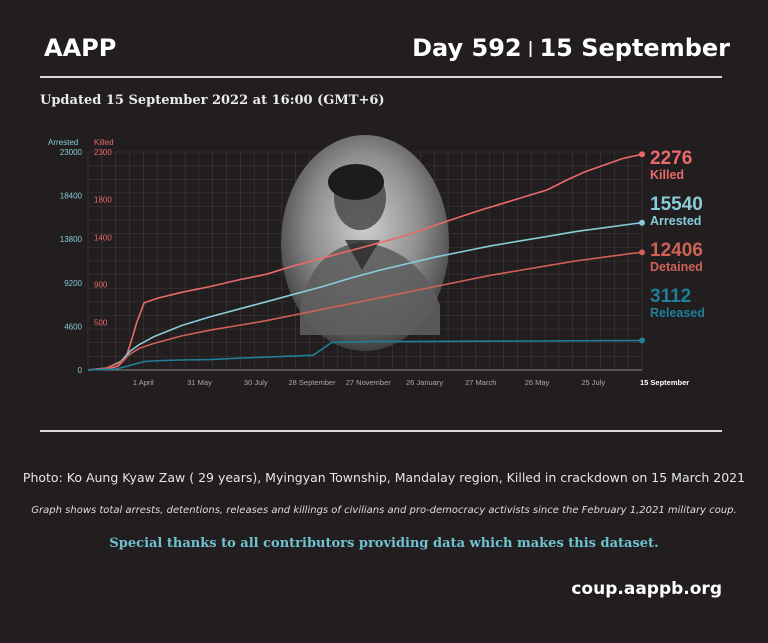 Image resolution: width=768 pixels, height=643 pixels. Describe the element at coordinates (467, 48) in the screenshot. I see `day-counter: Day 592` at that location.